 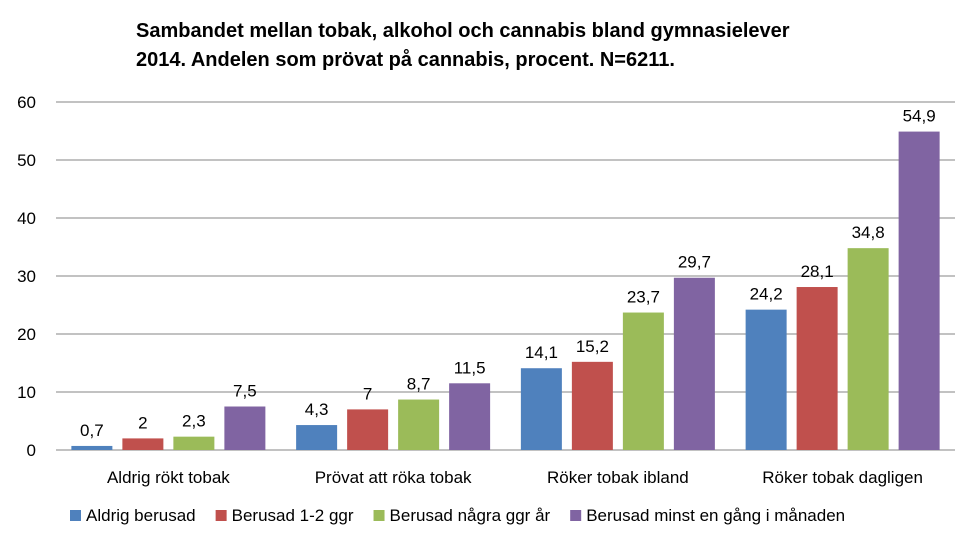 I want to click on data-label-1-3: 14,1, so click(x=541, y=352).